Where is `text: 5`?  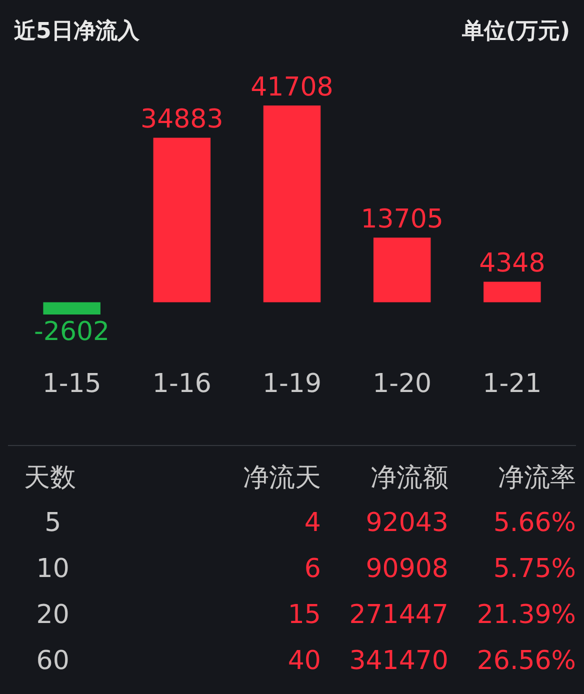
text: 5 is located at coordinates (53, 523).